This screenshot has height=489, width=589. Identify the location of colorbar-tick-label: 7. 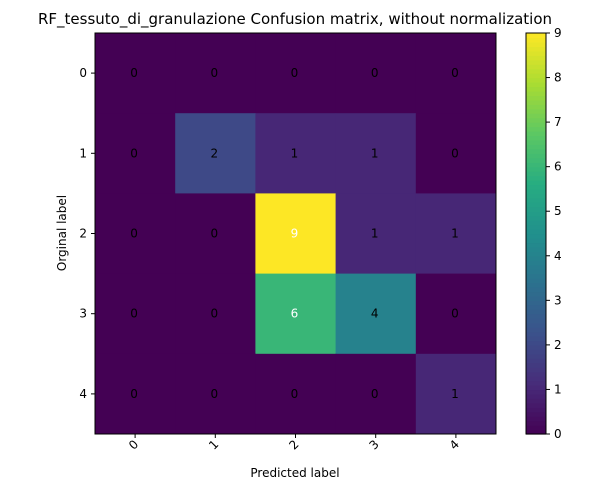
(558, 122).